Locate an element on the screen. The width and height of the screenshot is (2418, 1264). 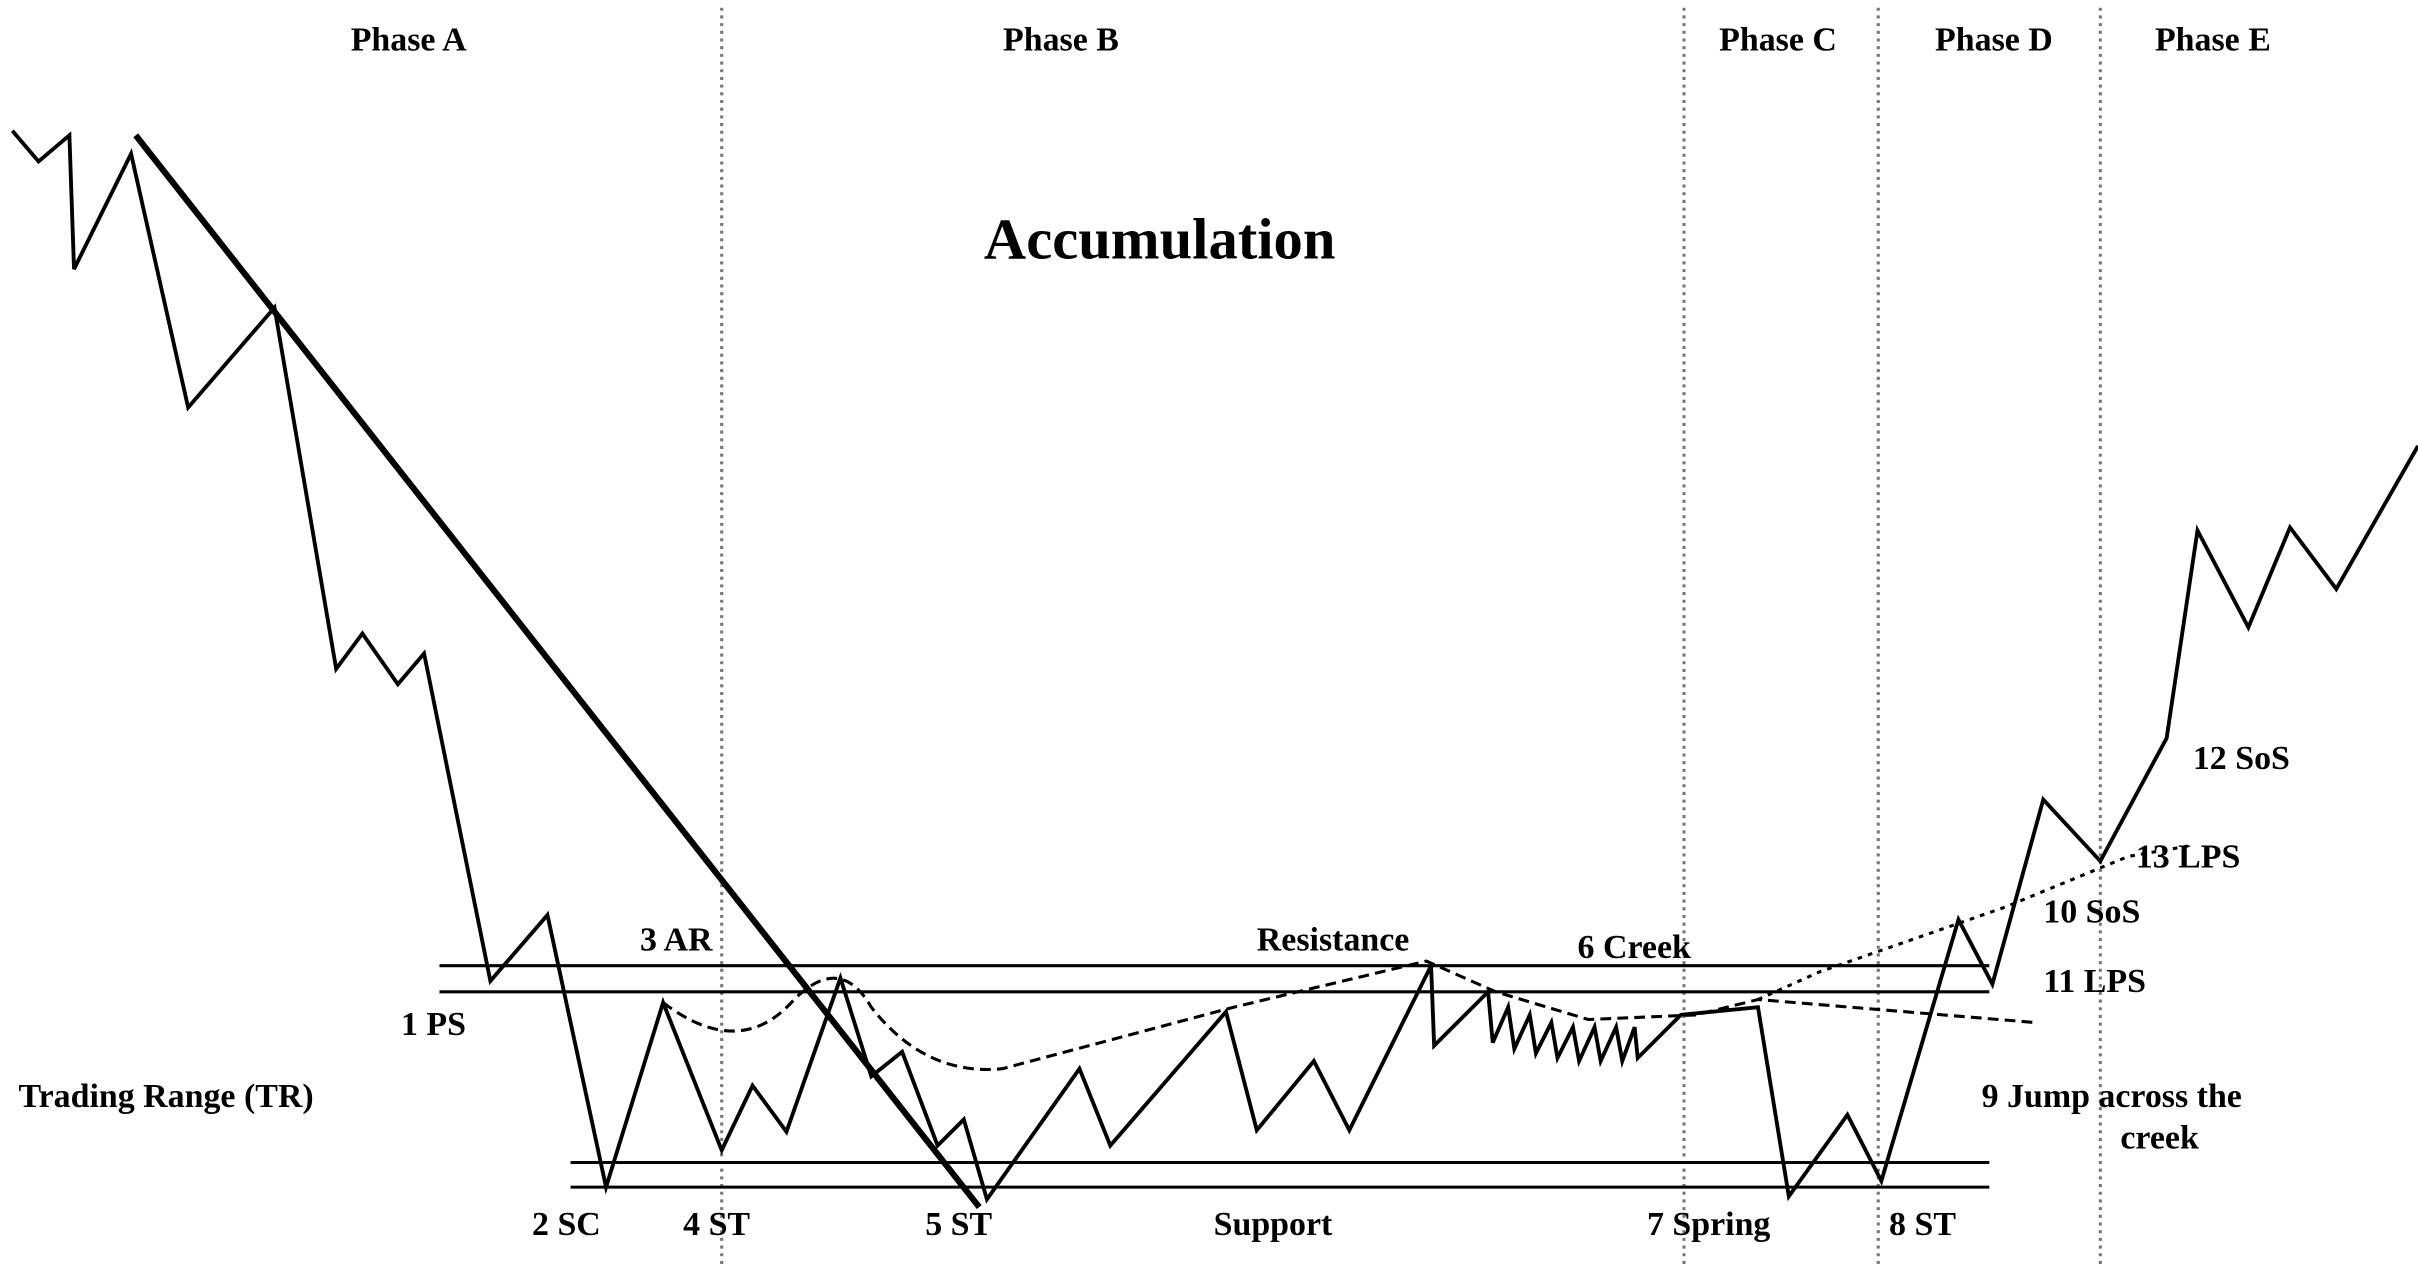
label: 6 Creek is located at coordinates (1634, 947).